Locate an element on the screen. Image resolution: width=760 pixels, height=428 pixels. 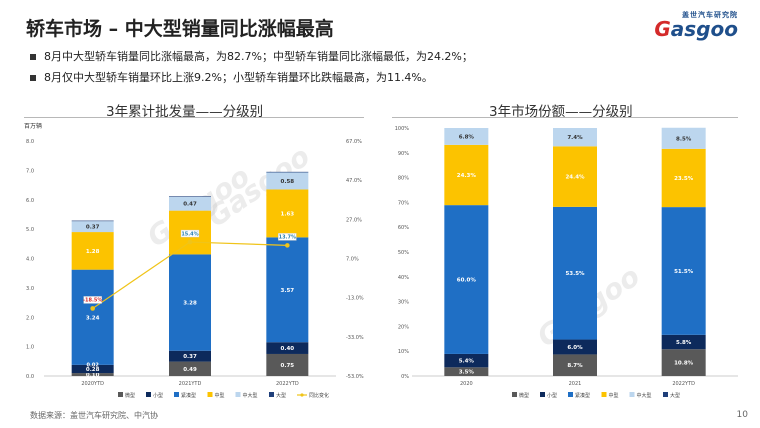
left-x-tick: 2022YTD is located at coordinates (287, 384).